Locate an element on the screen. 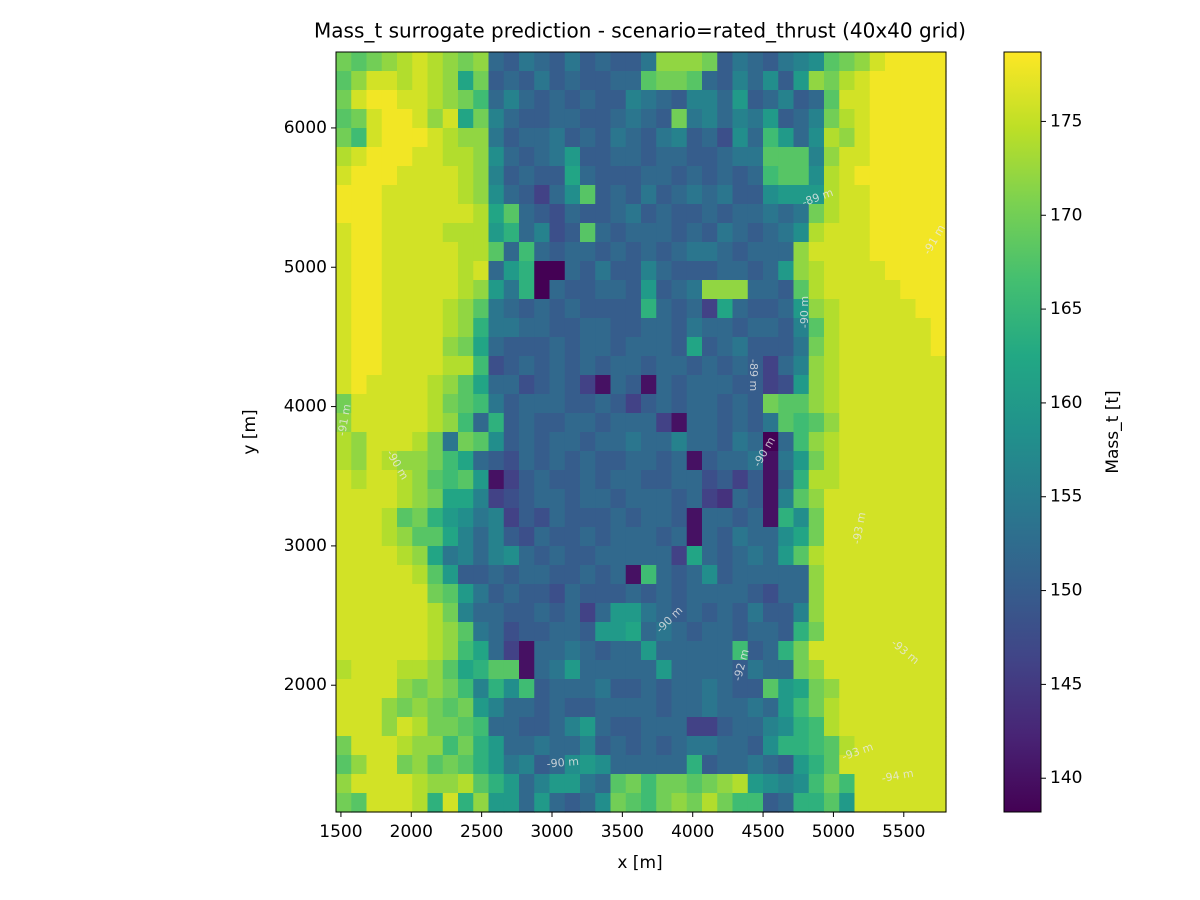 The image size is (1200, 900). colorbar-tick-label: 165 is located at coordinates (1066, 309).